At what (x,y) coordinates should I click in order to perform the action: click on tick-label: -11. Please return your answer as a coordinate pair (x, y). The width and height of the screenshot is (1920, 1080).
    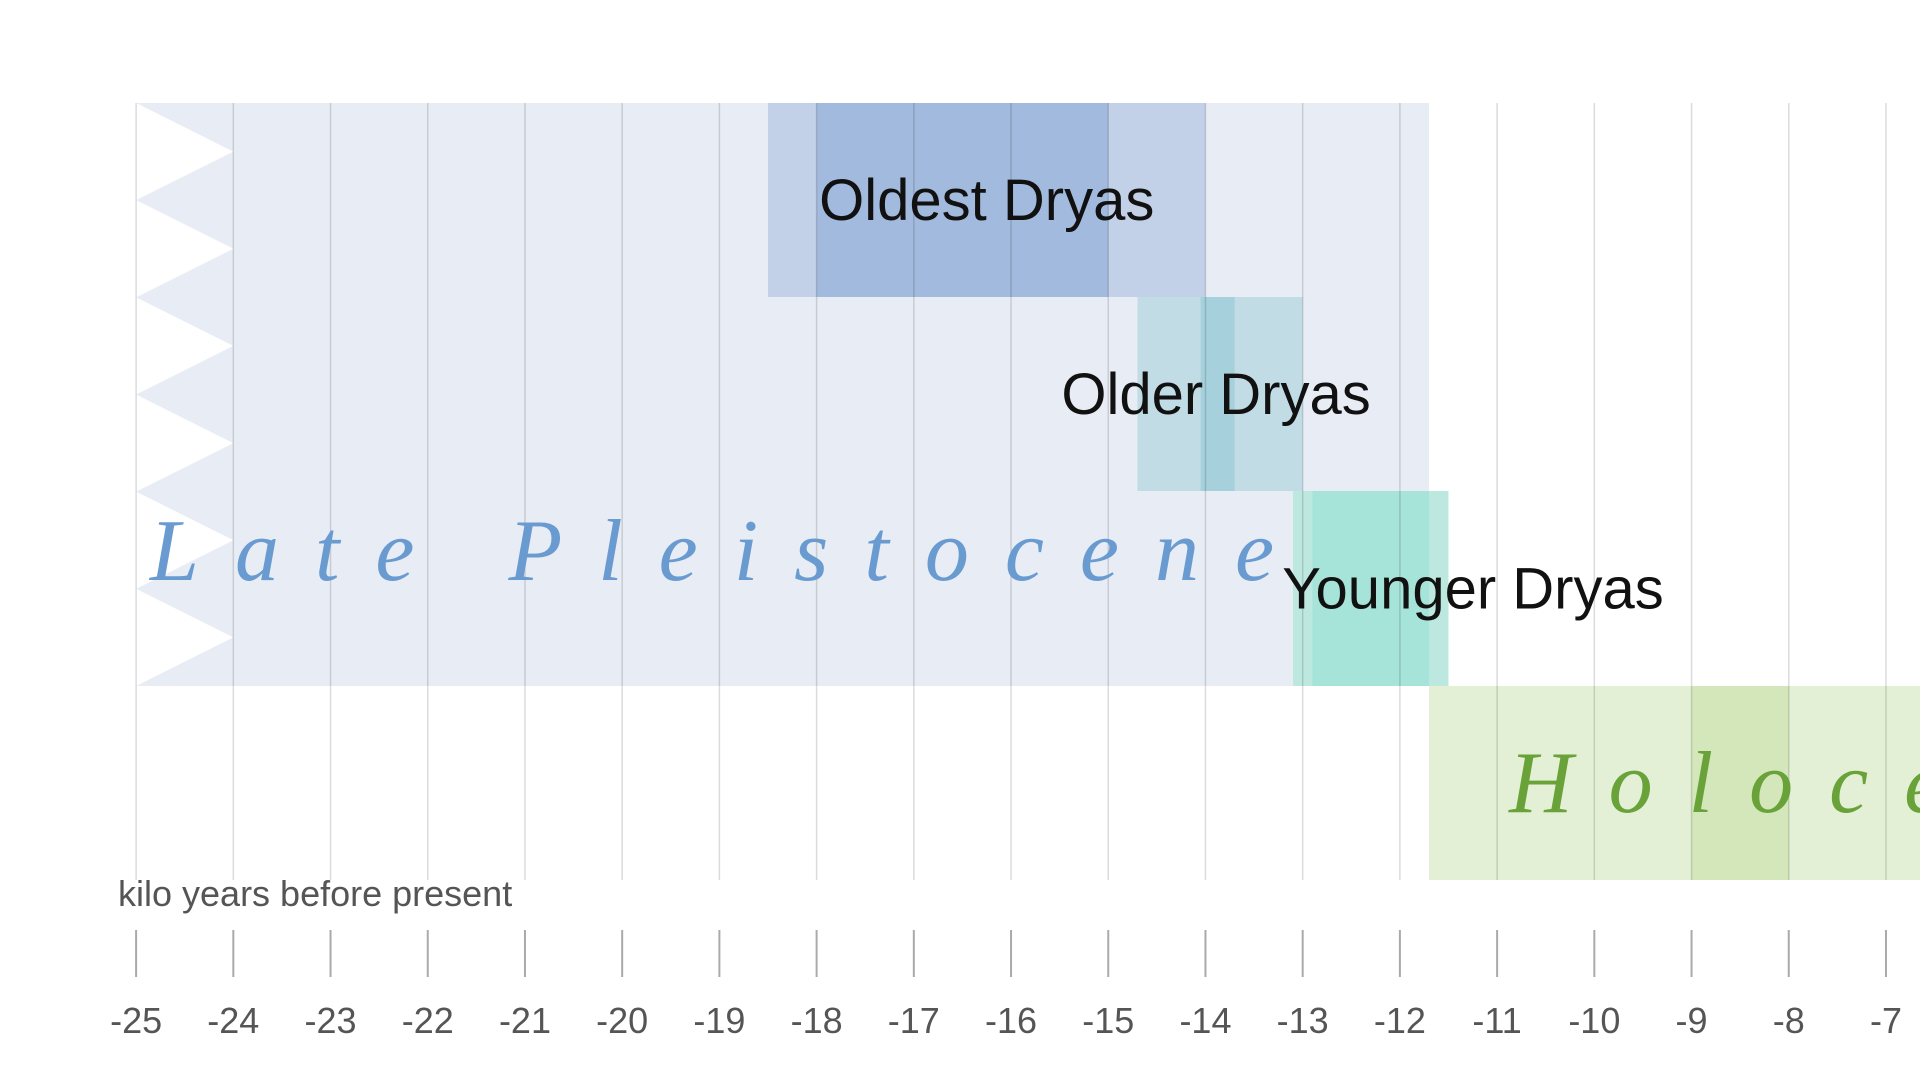
    Looking at the image, I should click on (1496, 1020).